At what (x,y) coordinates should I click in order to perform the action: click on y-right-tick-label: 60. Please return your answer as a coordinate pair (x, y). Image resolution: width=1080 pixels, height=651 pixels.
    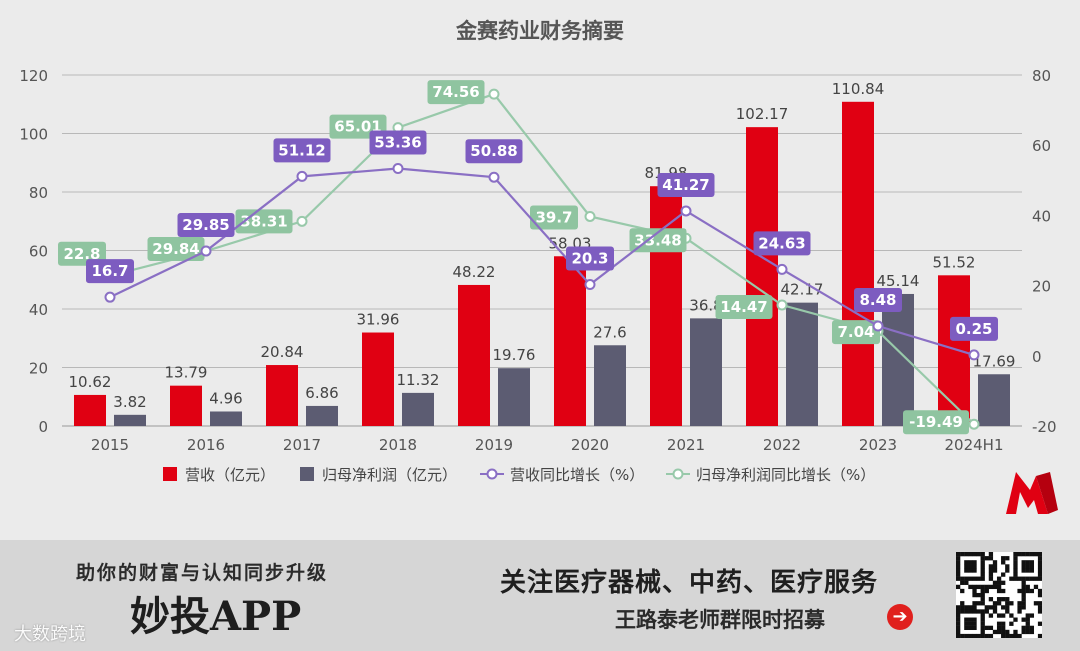
    Looking at the image, I should click on (1041, 146).